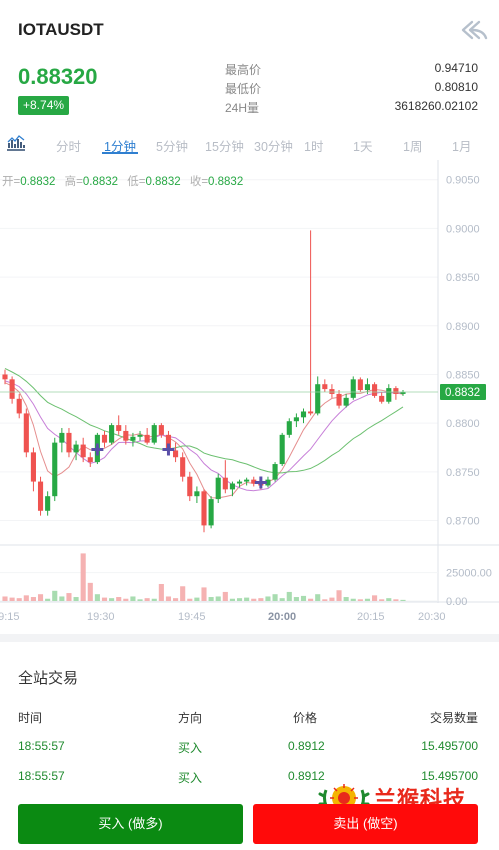 The height and width of the screenshot is (850, 499). What do you see at coordinates (273, 147) in the screenshot?
I see `tab-30min: 30分钟` at bounding box center [273, 147].